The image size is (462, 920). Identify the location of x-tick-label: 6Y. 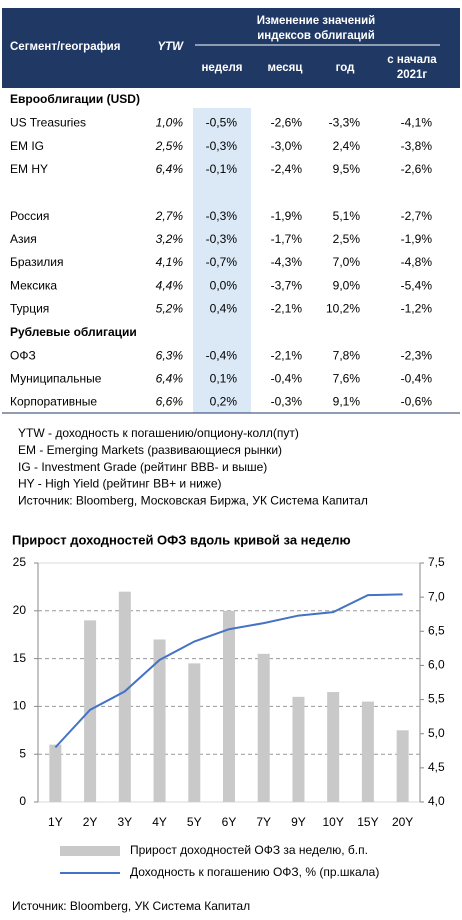
(229, 822).